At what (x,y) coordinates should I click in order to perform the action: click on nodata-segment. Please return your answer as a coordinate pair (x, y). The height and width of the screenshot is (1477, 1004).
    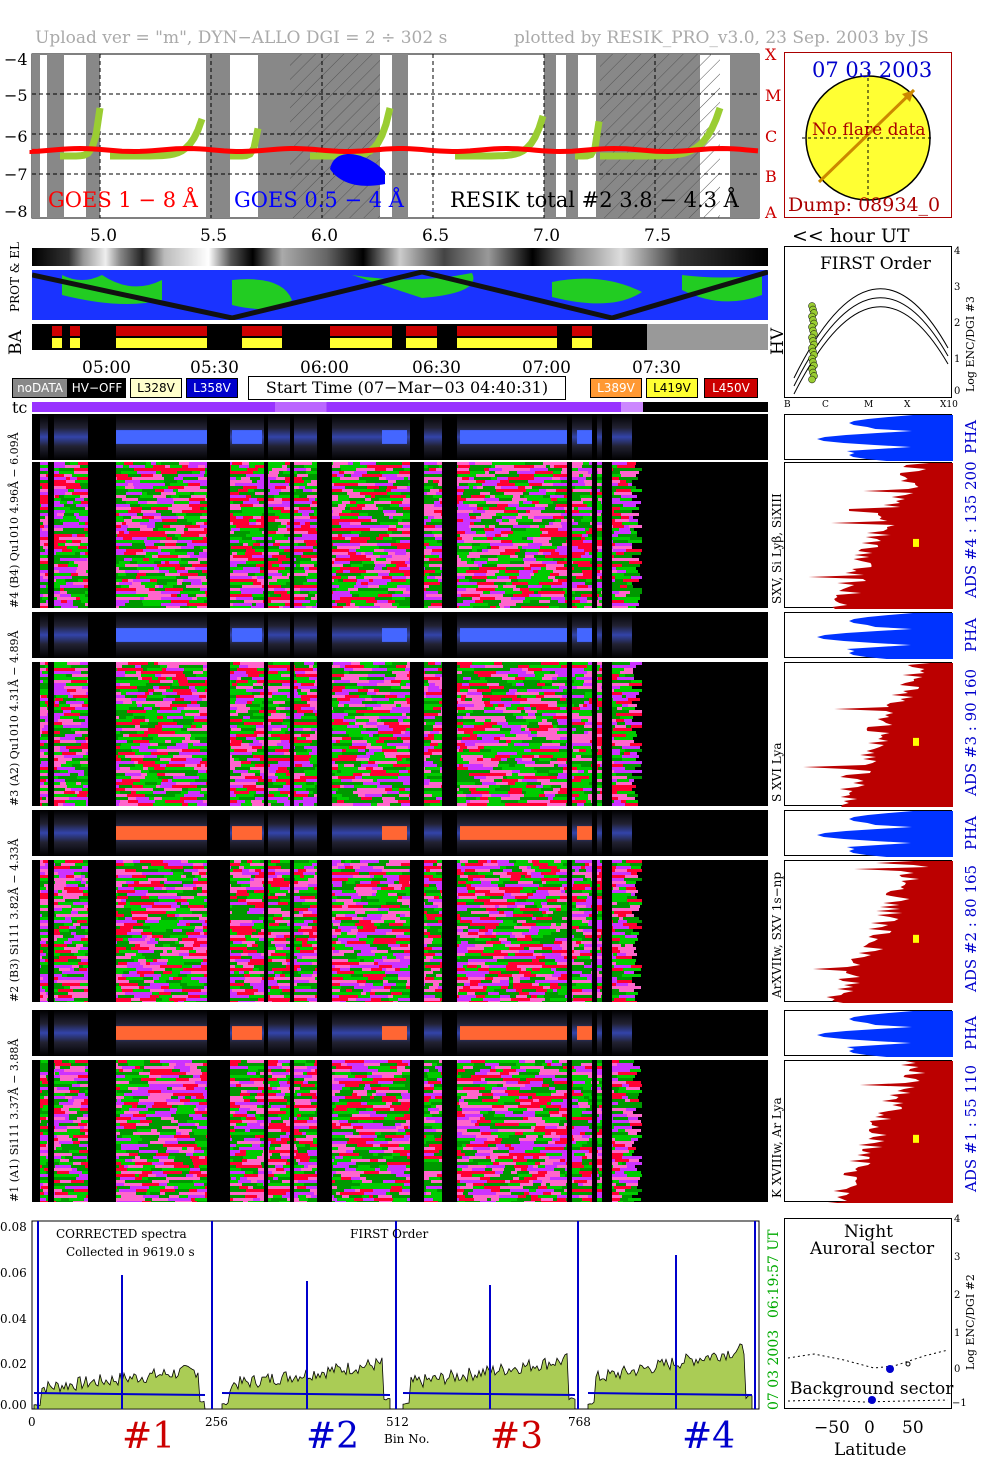
    Looking at the image, I should click on (707, 337).